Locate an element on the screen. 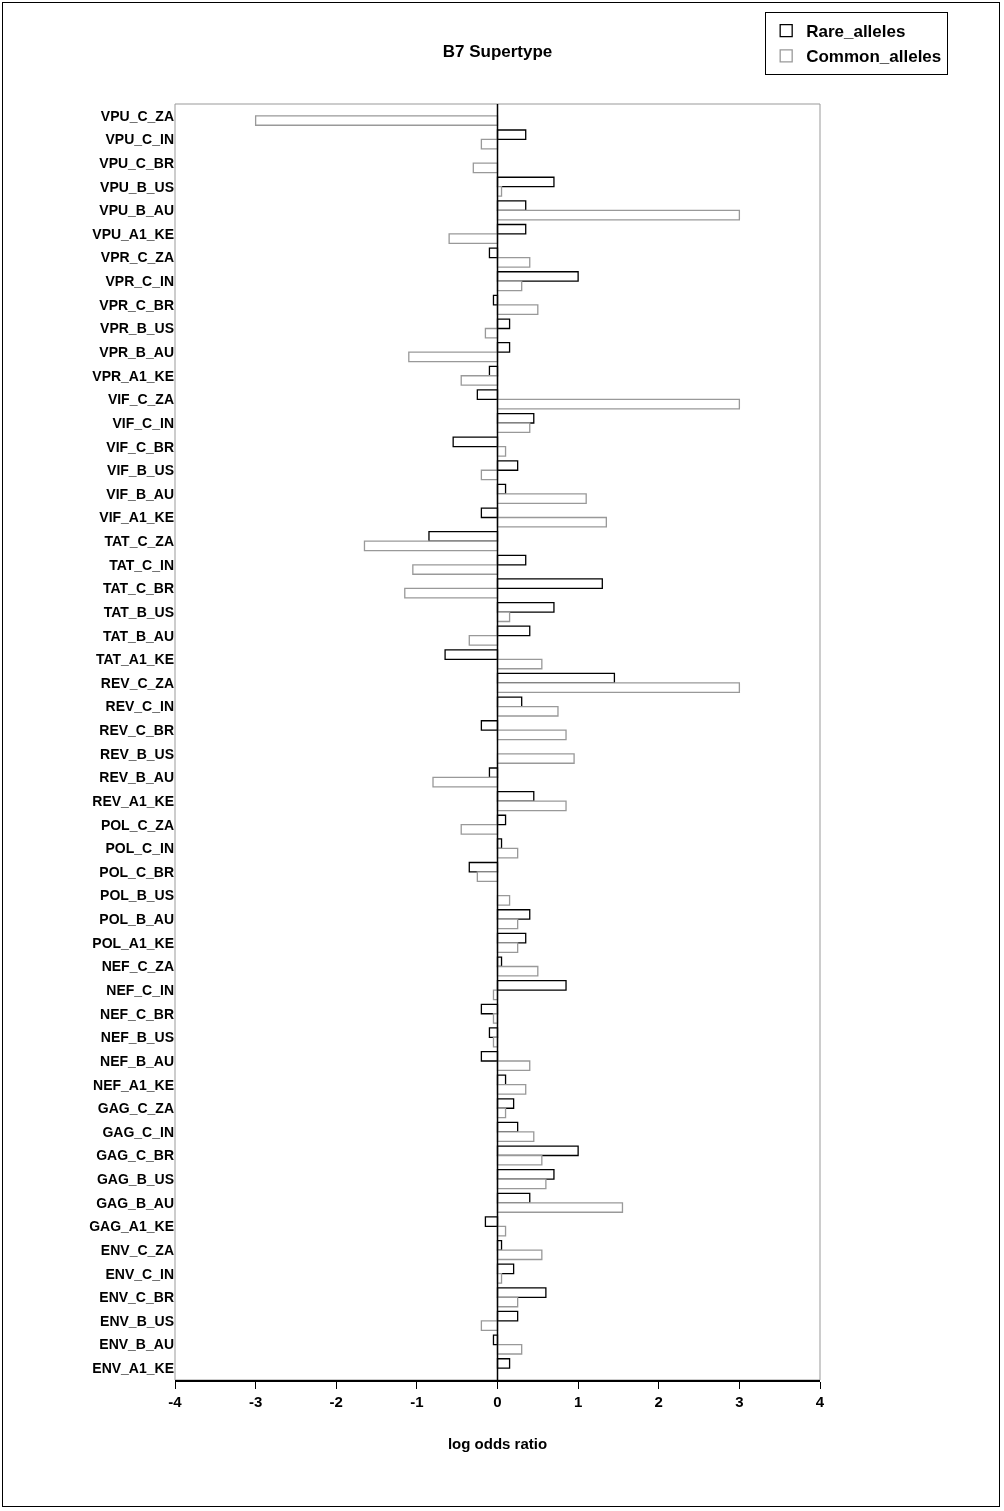  x-tick-label: -2 is located at coordinates (336, 1401).